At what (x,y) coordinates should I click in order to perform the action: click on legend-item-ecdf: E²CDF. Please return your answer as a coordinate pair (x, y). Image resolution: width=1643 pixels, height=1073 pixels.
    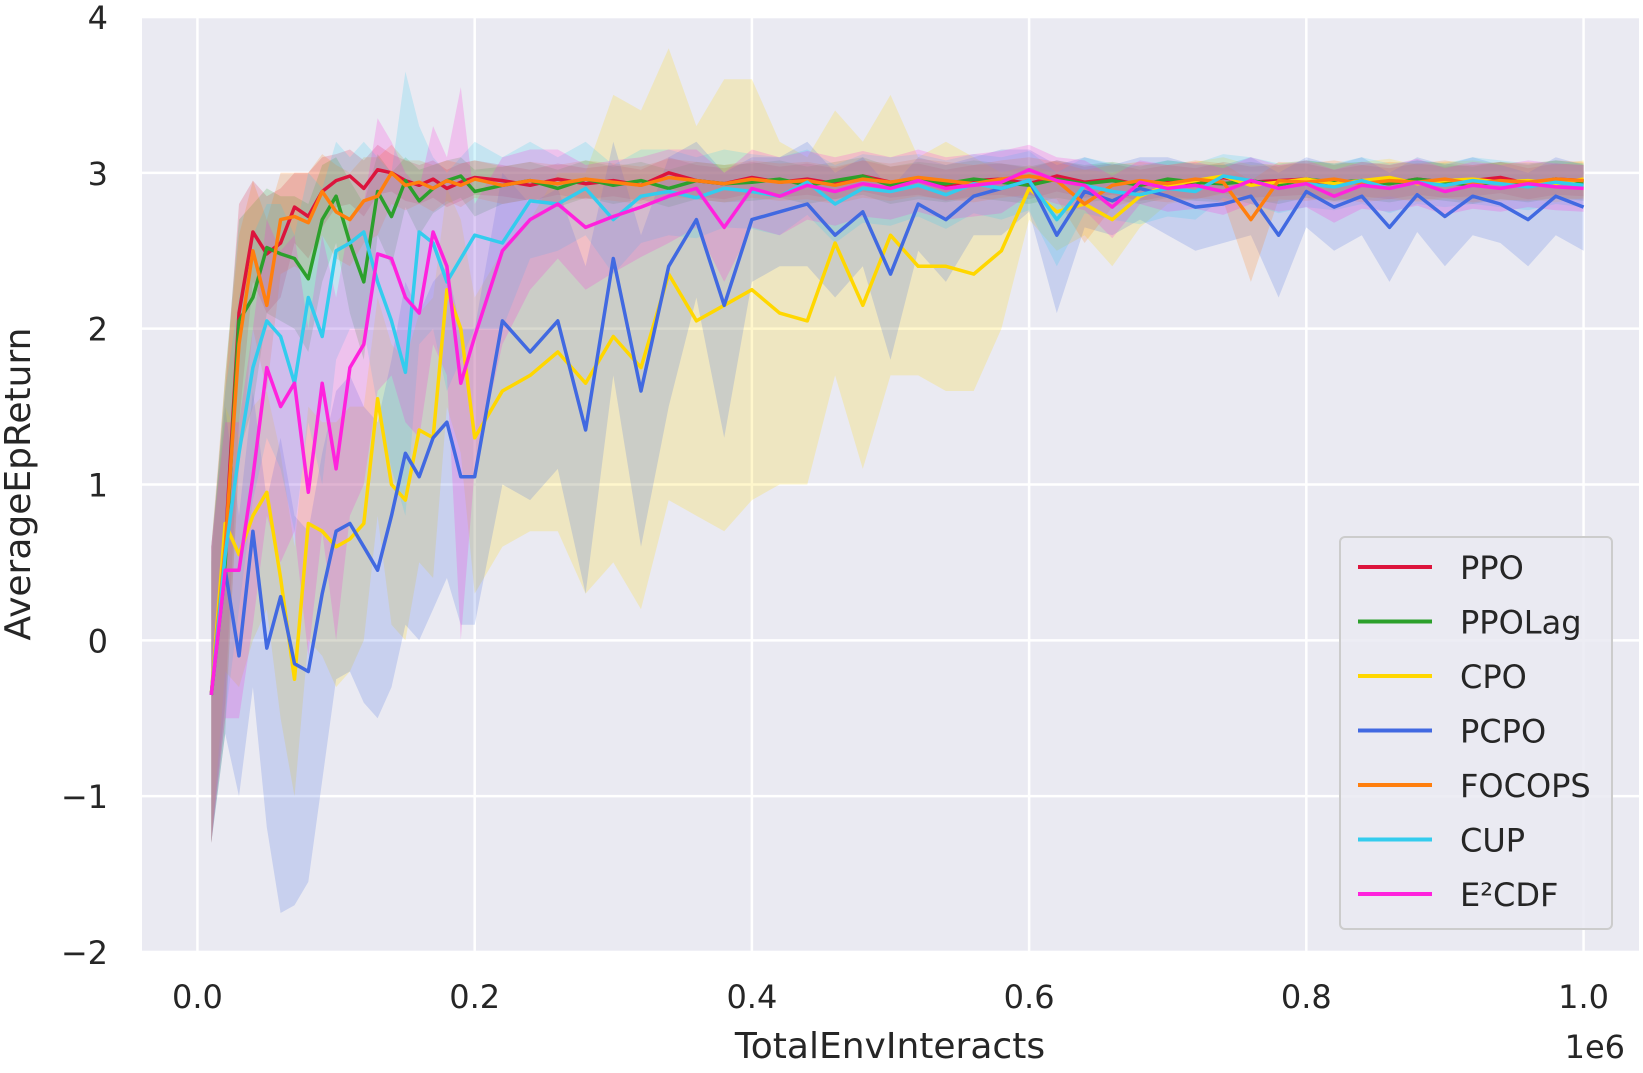
    Looking at the image, I should click on (1458, 895).